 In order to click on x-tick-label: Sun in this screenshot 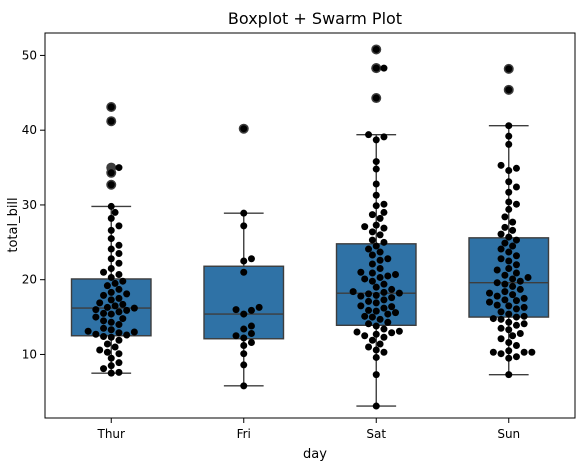, I will do `click(508, 434)`.